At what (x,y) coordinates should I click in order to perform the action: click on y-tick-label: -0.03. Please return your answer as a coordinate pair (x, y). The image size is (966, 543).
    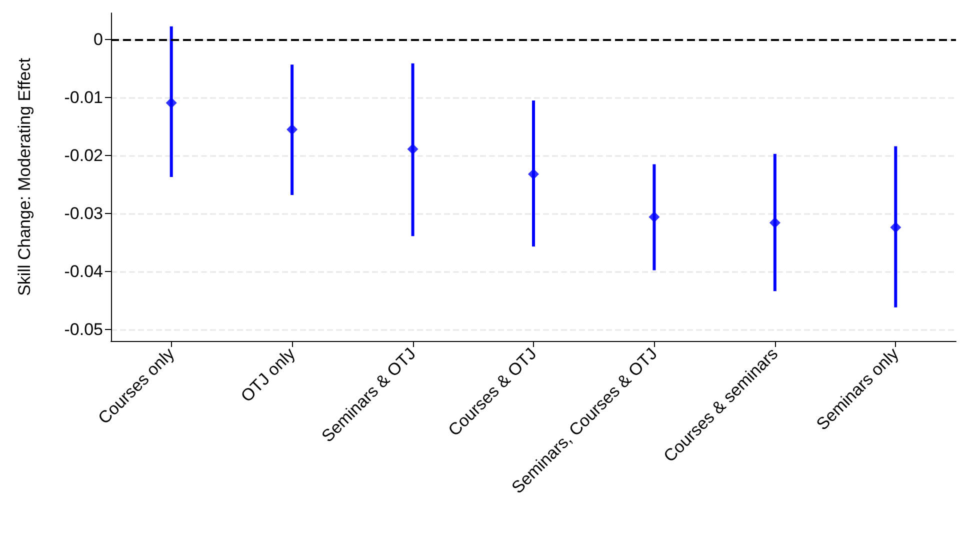
    Looking at the image, I should click on (83, 214).